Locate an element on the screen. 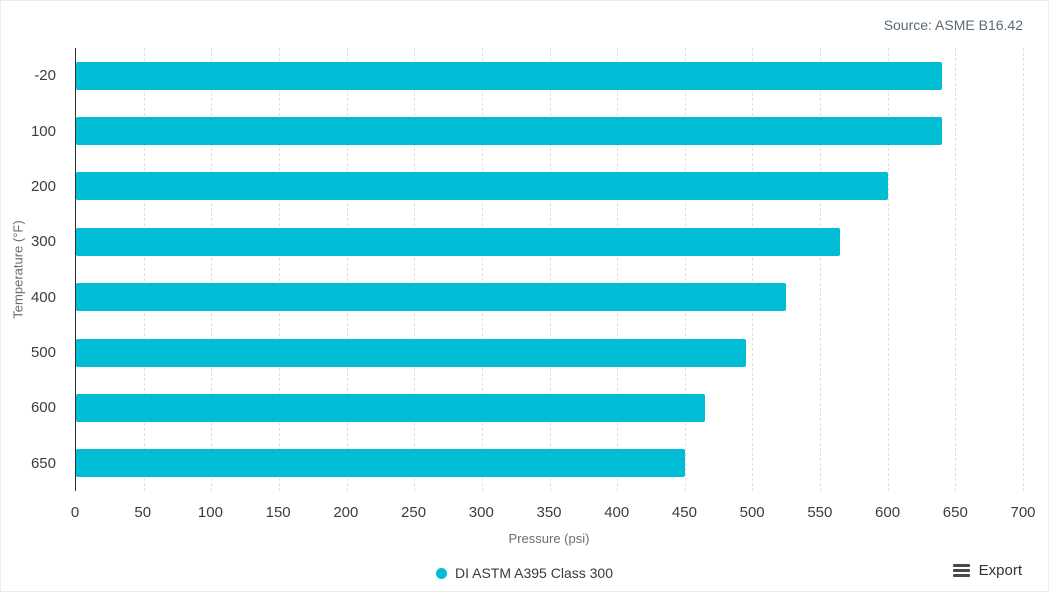 This screenshot has height=592, width=1049. x-tick-label: 50 is located at coordinates (143, 512).